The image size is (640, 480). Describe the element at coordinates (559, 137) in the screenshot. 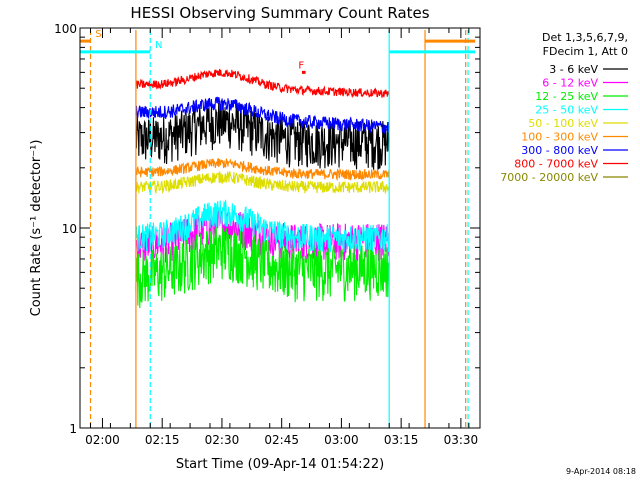

I see `legend-entry-label-5: 100 - 300 keV` at that location.